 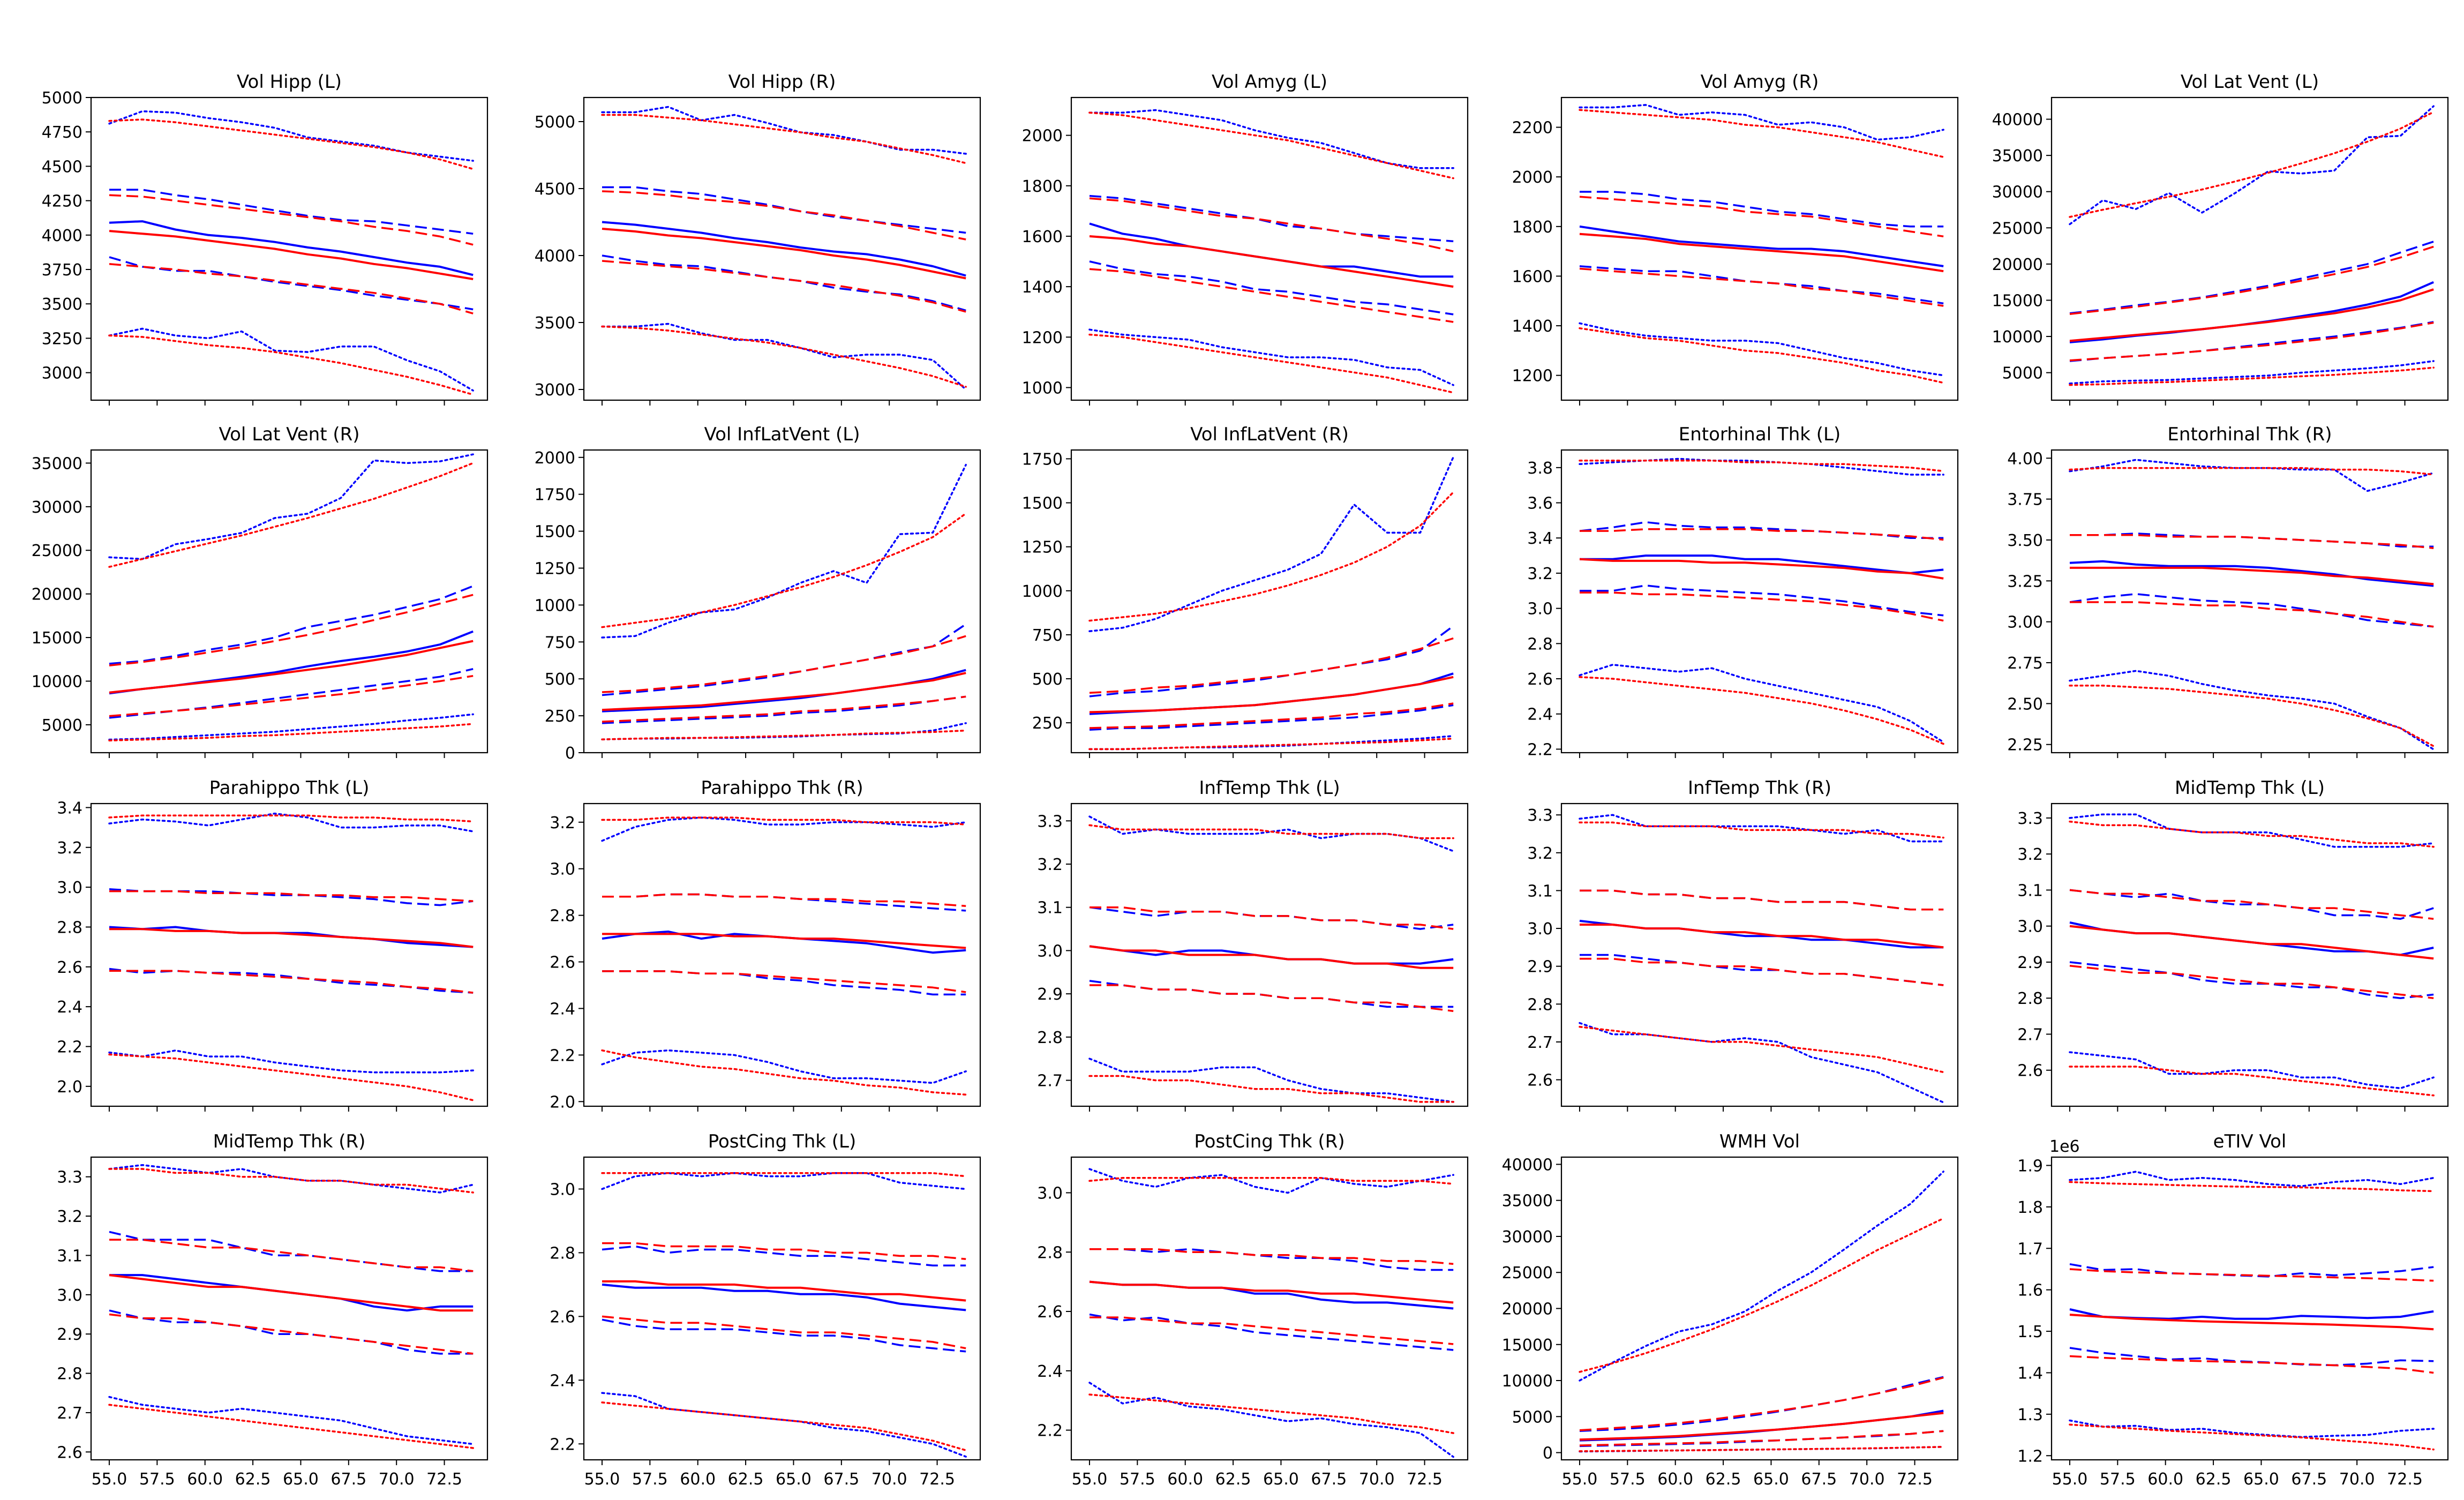 What do you see at coordinates (2030, 1290) in the screenshot?
I see `y-tick-label: 1.6` at bounding box center [2030, 1290].